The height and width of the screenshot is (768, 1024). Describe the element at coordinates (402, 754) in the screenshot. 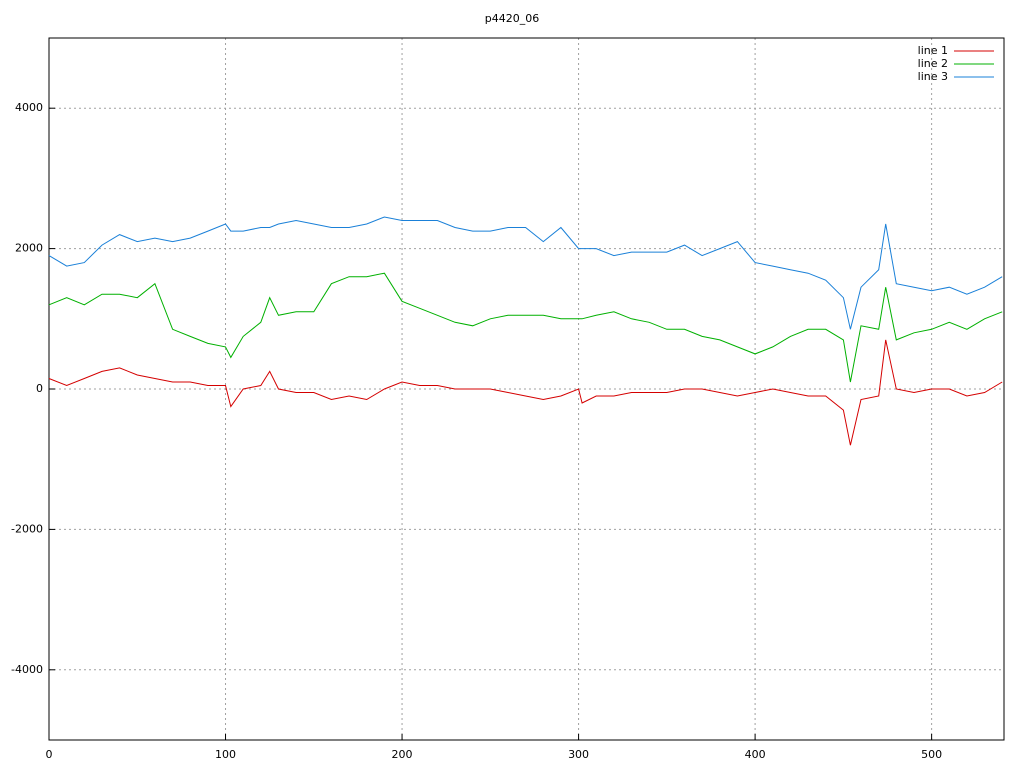

I see `x-tick-label: 200` at that location.